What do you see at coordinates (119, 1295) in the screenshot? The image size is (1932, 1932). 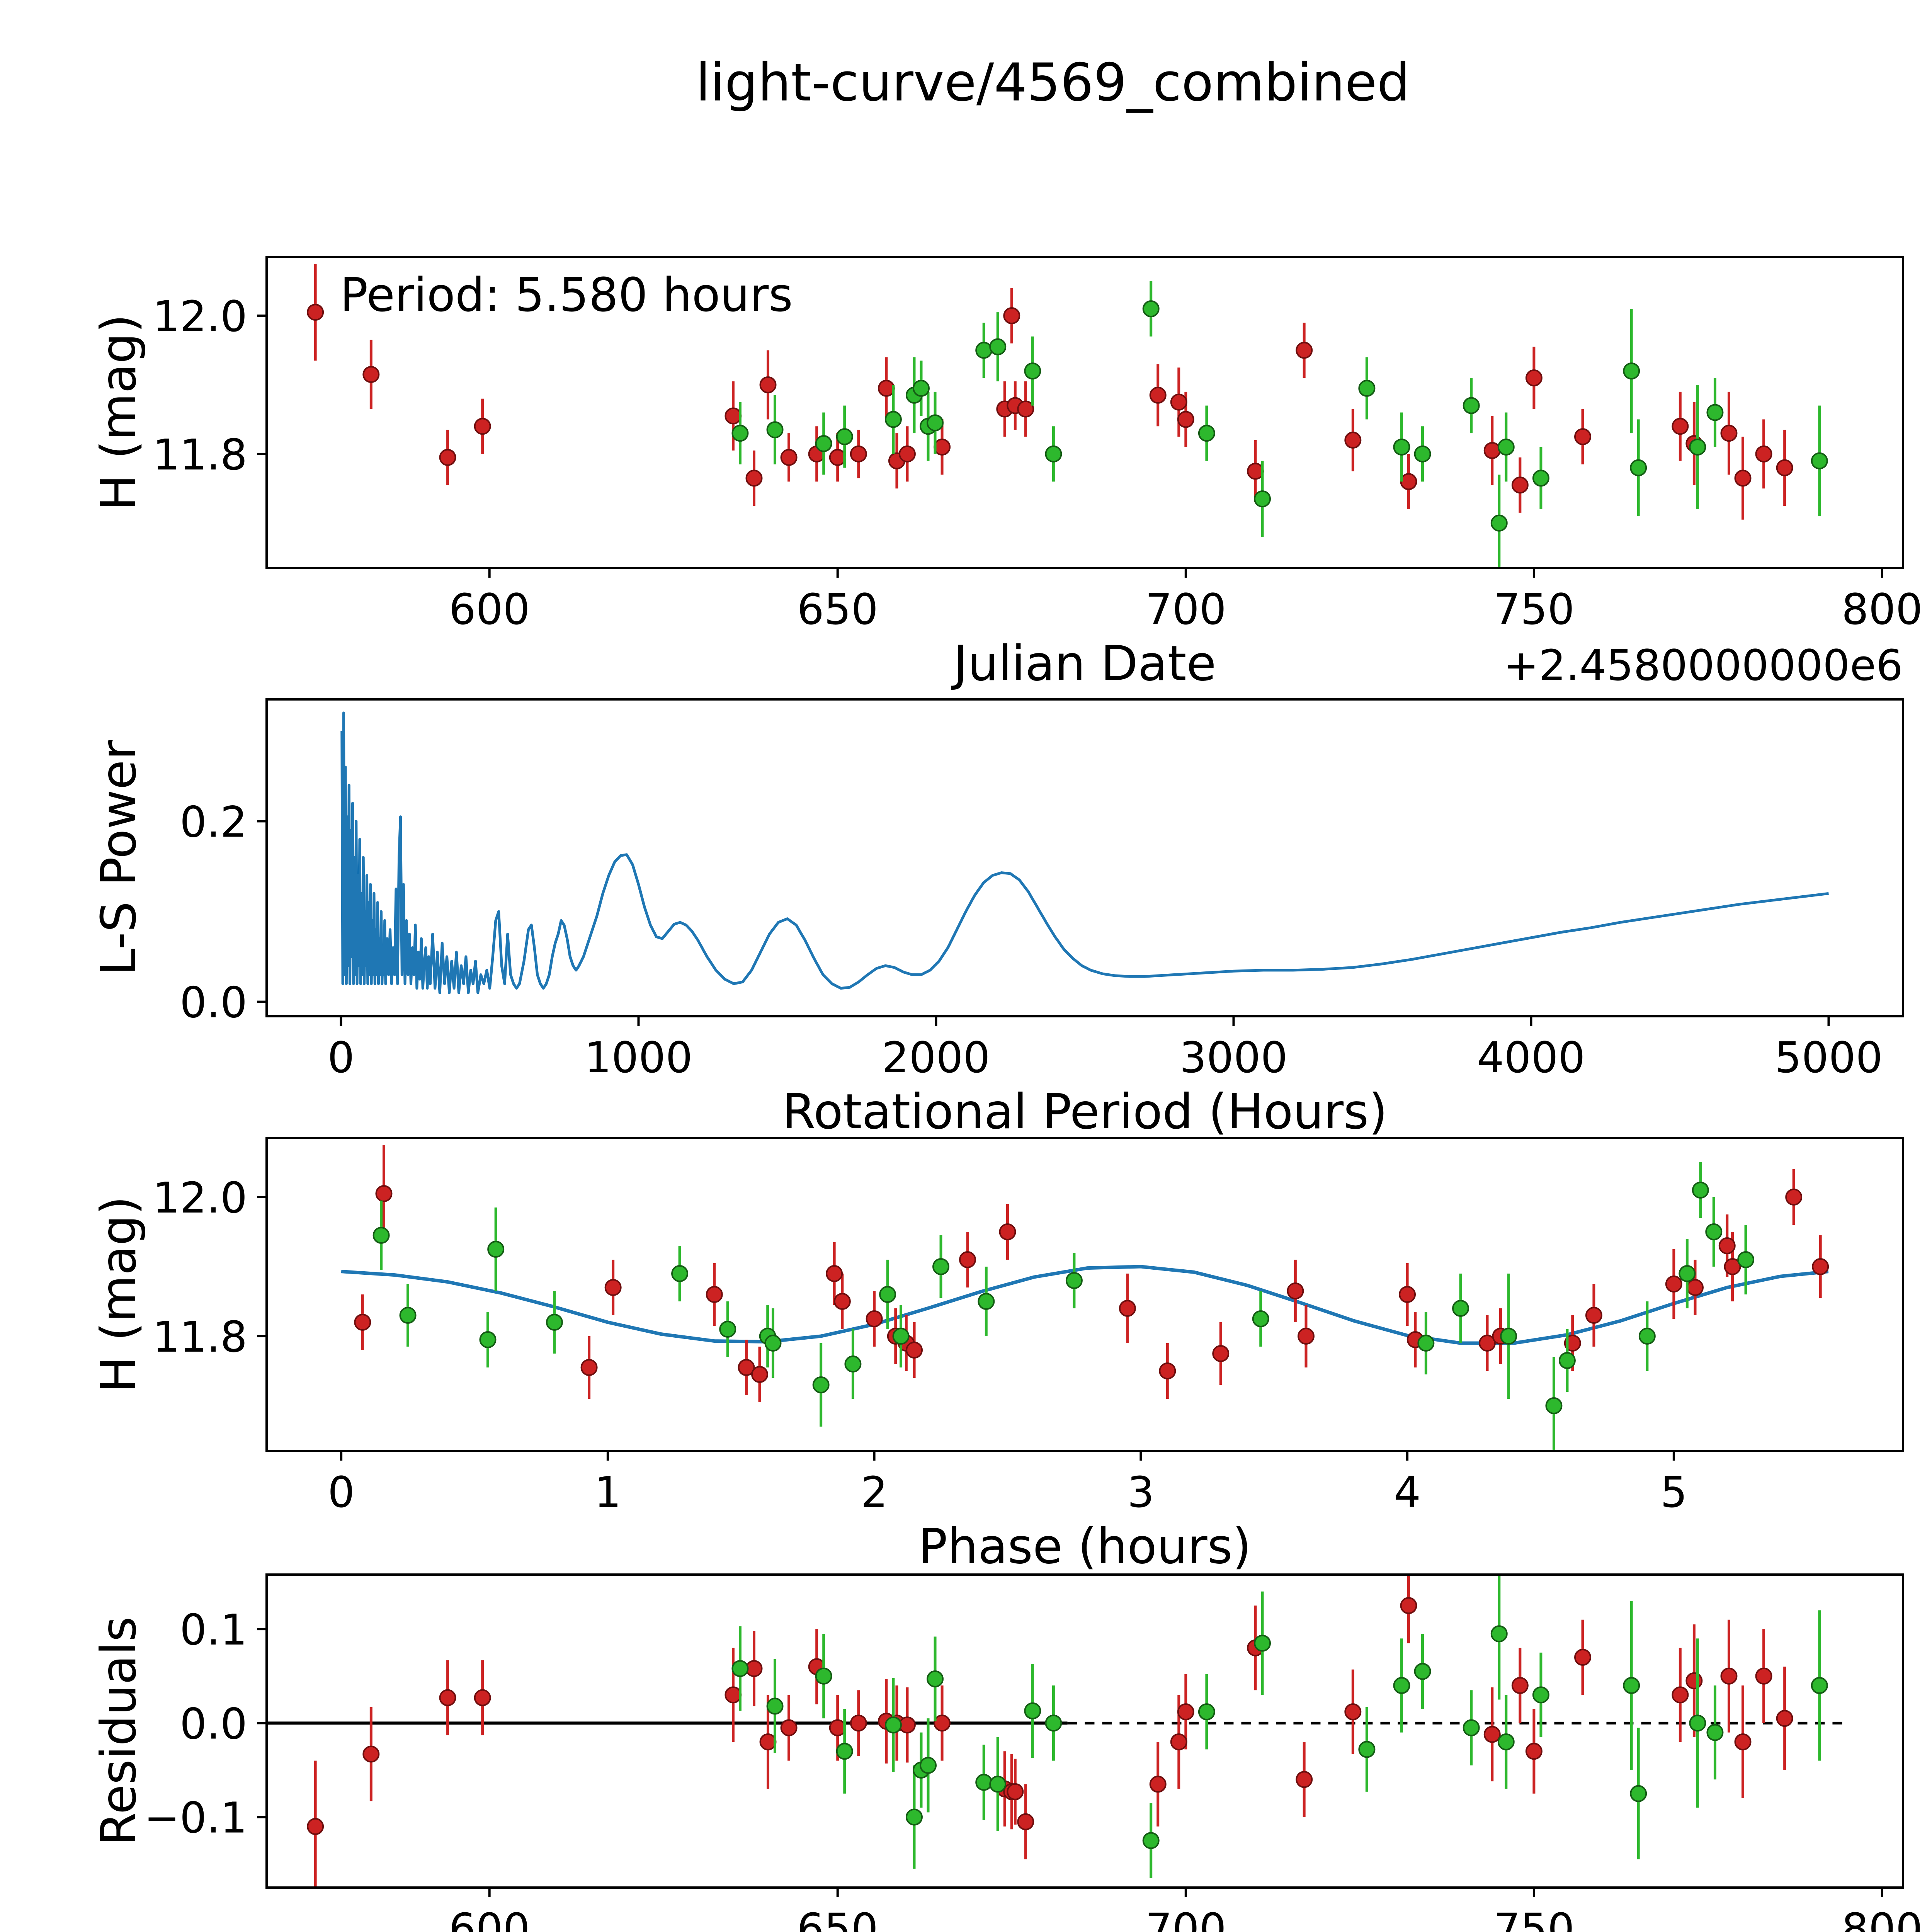 I see `phased-ylabel: H (mag)` at bounding box center [119, 1295].